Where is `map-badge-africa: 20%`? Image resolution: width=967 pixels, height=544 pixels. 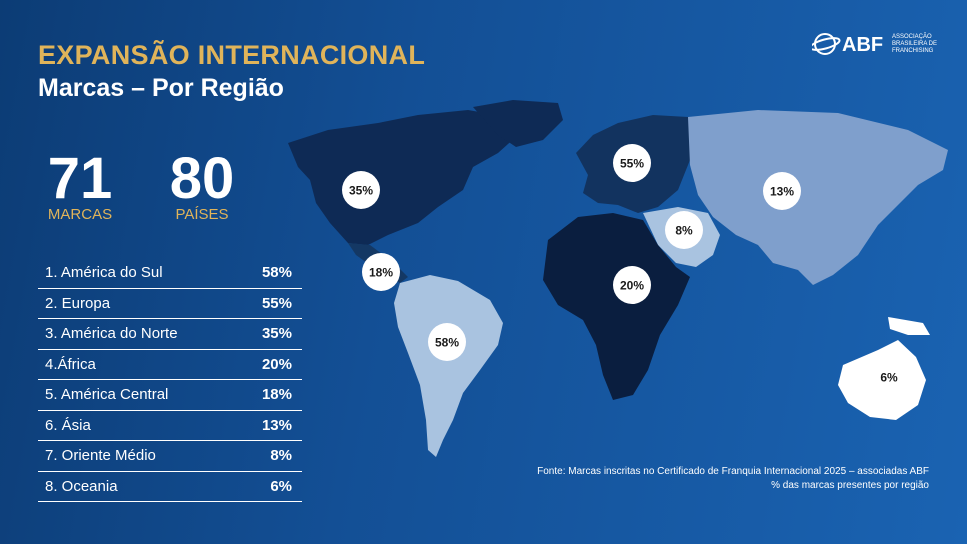
map-badge-africa: 20% is located at coordinates (632, 285).